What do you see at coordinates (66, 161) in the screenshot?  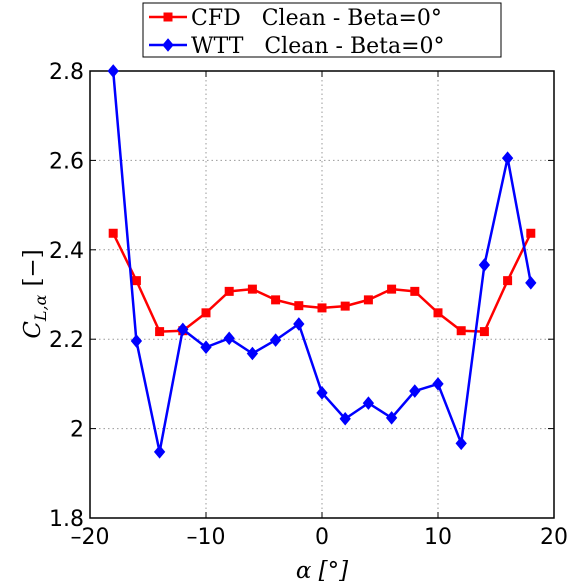 I see `y-tick-label: 2.6` at bounding box center [66, 161].